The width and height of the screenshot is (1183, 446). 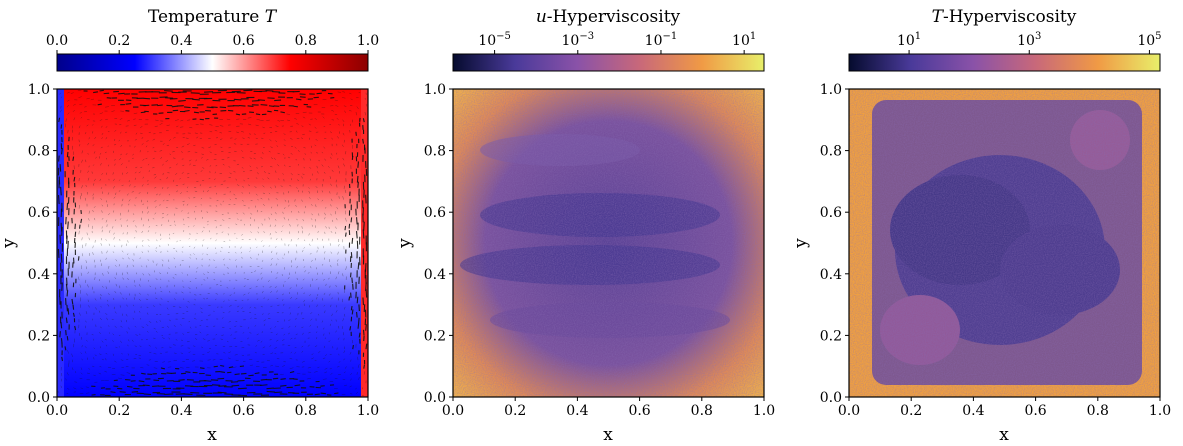 I want to click on y-tick-label: 0.2, so click(x=831, y=336).